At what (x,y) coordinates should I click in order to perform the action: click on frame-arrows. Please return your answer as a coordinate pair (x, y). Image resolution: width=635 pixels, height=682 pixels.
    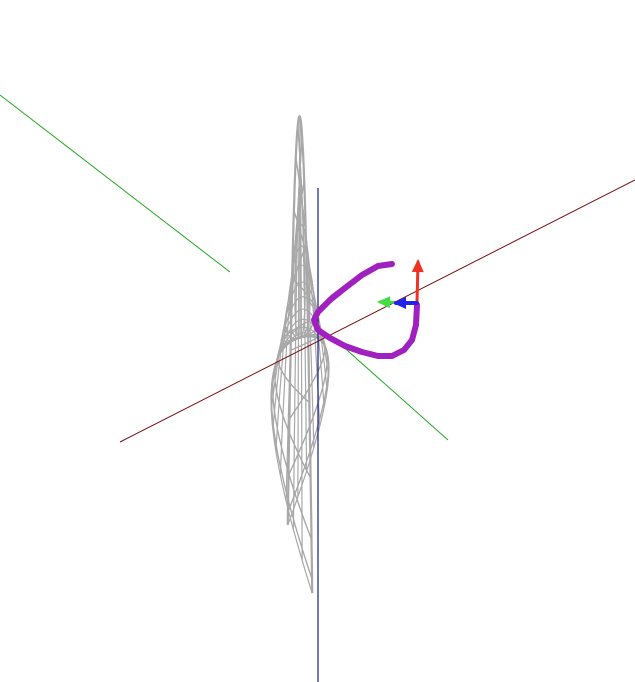
    Looking at the image, I should click on (400, 284).